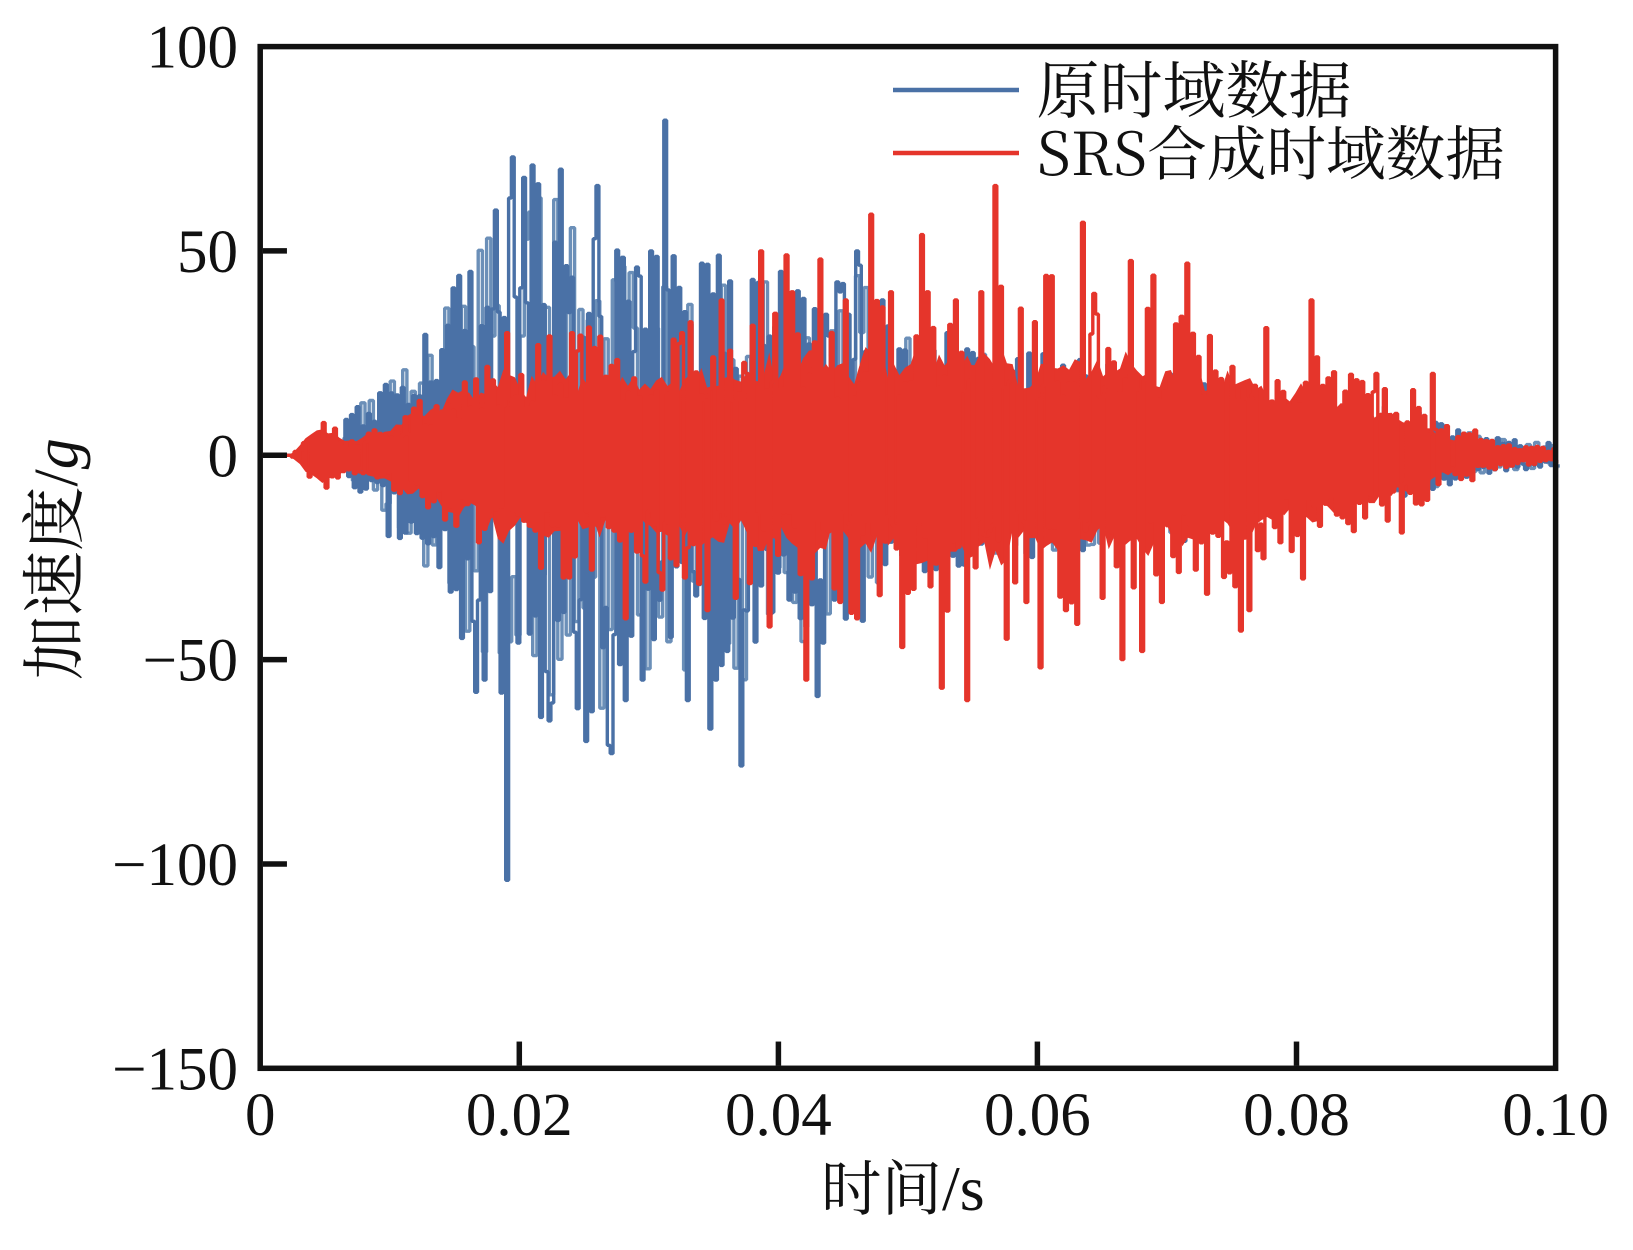  What do you see at coordinates (519, 1115) in the screenshot?
I see `svg-text: 0.02` at bounding box center [519, 1115].